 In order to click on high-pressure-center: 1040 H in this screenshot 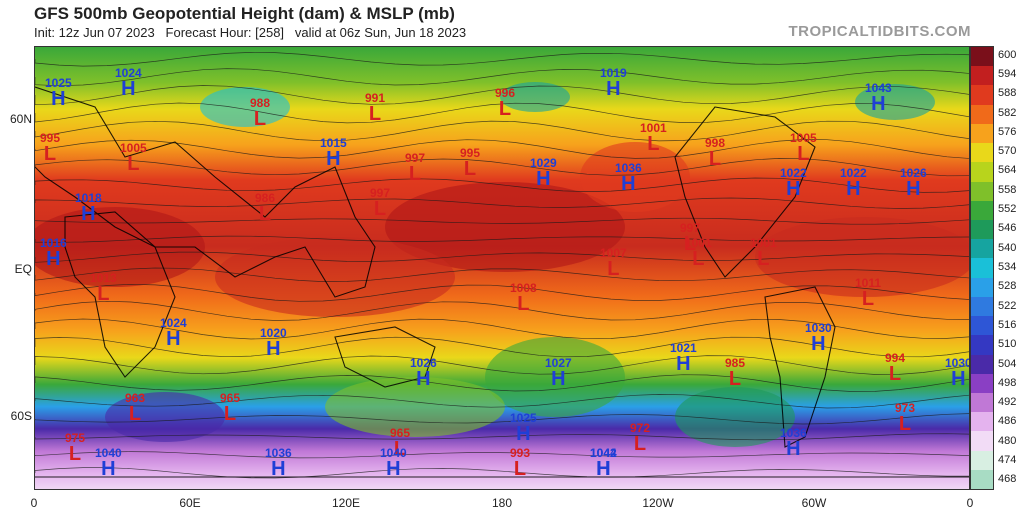, I will do `click(393, 463)`.